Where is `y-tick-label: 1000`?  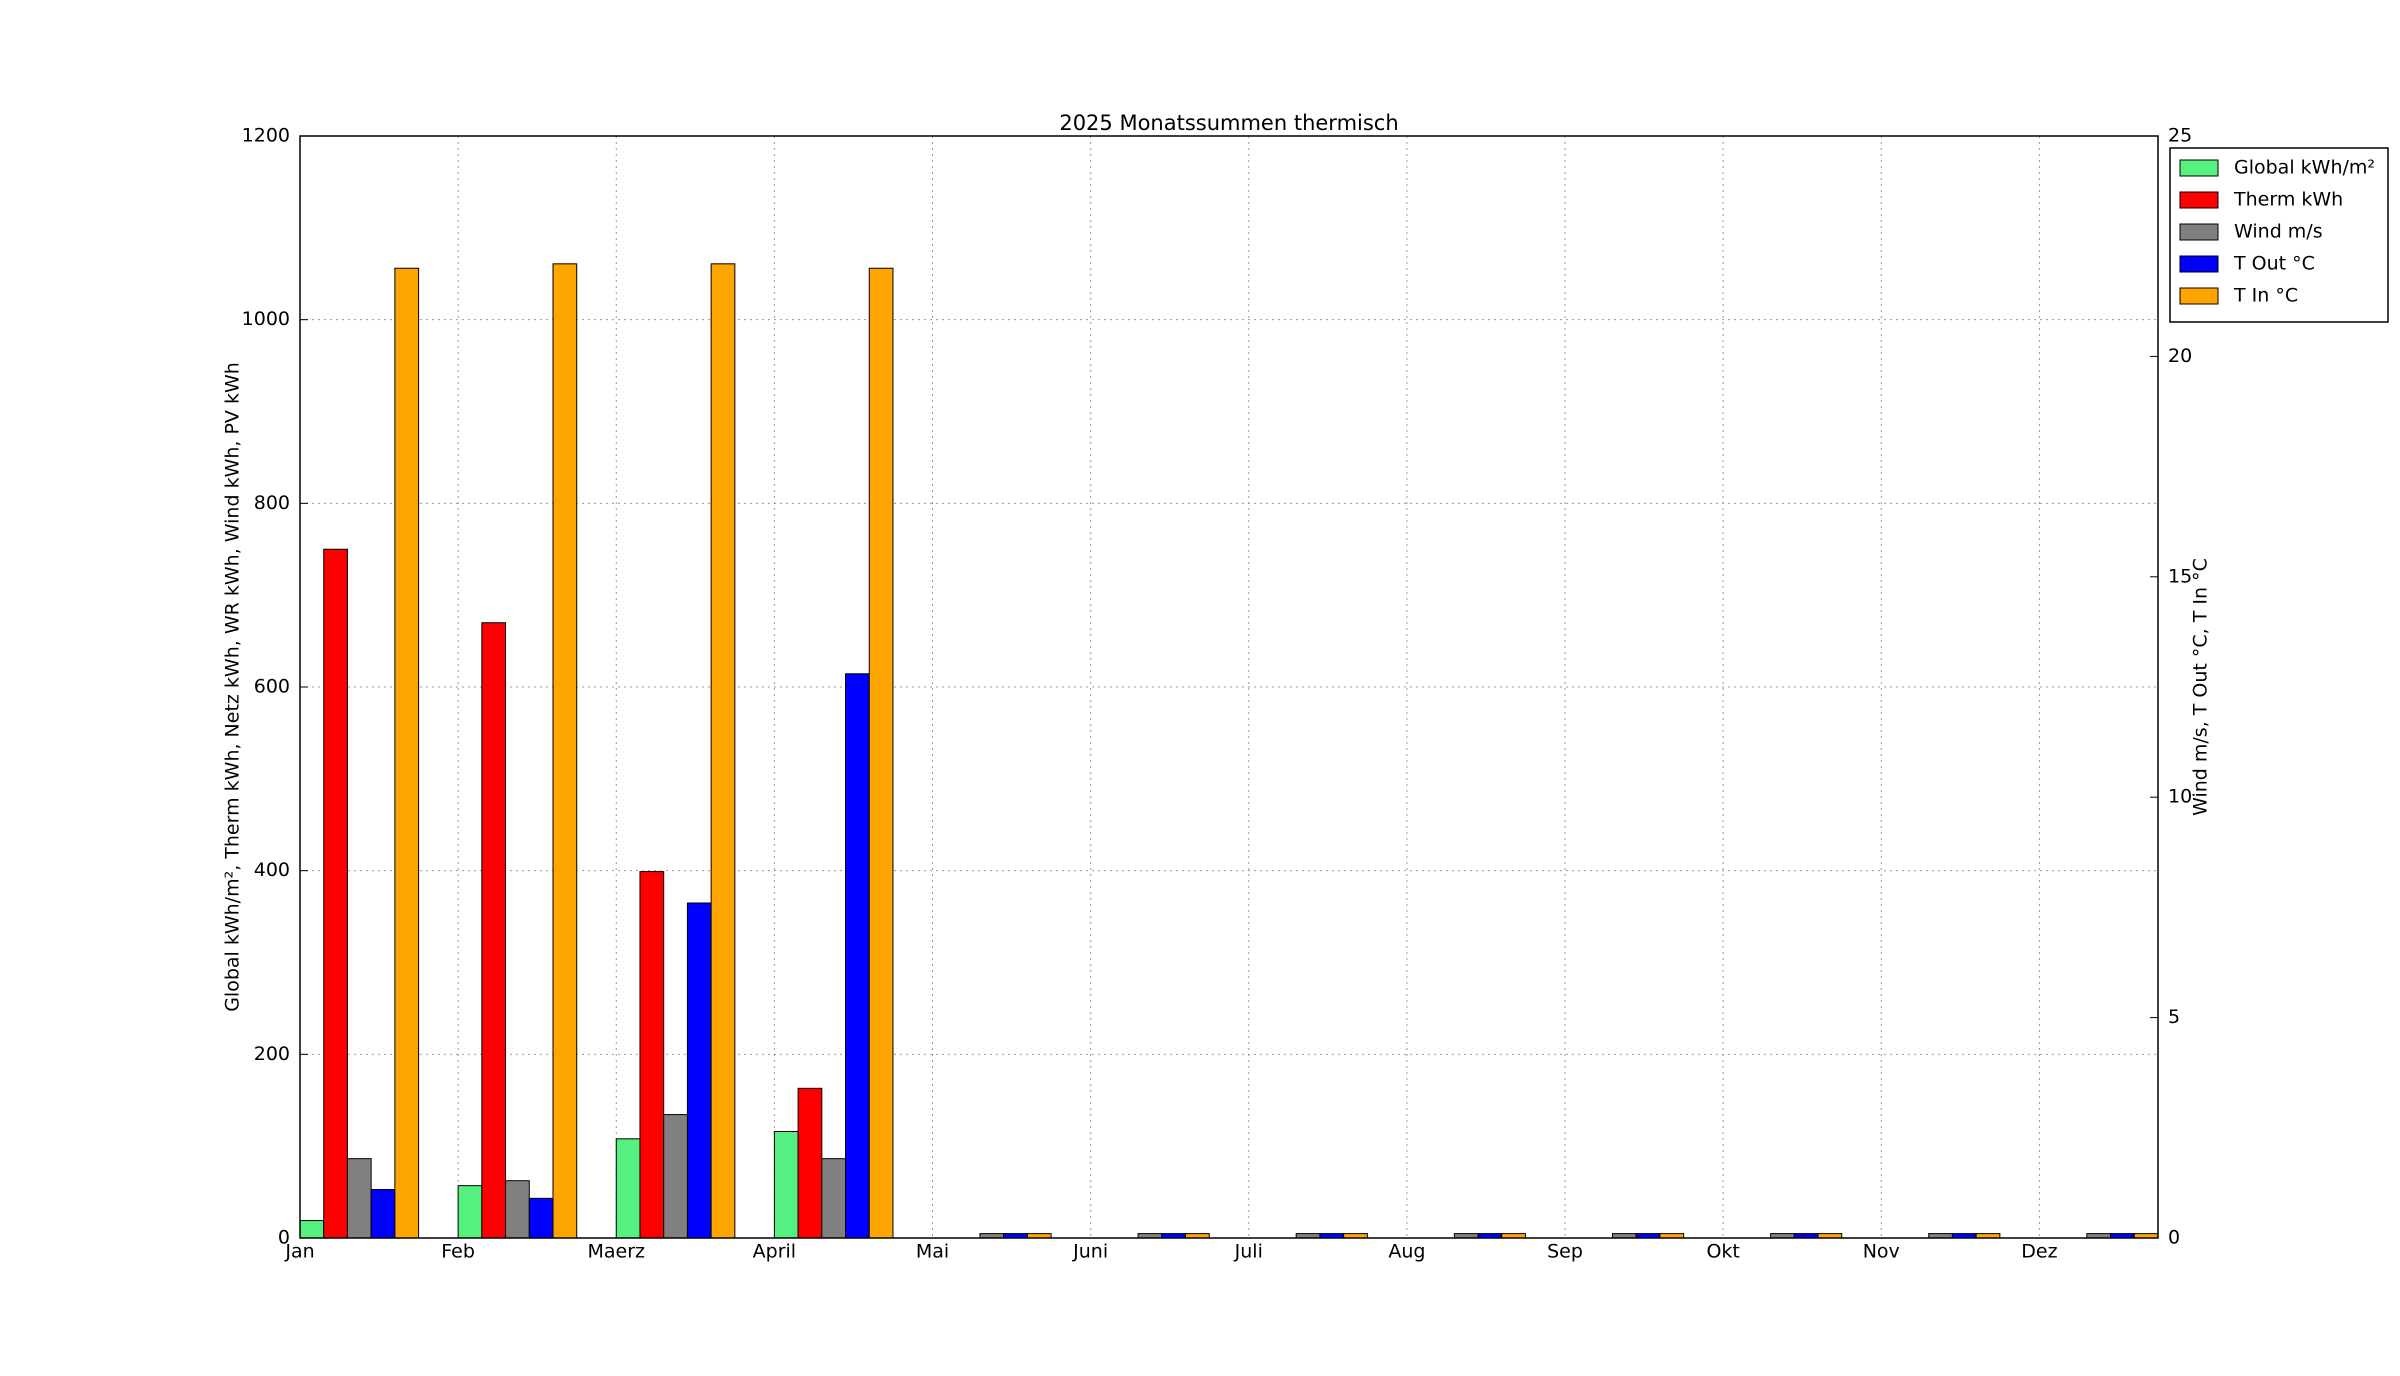 y-tick-label: 1000 is located at coordinates (266, 319).